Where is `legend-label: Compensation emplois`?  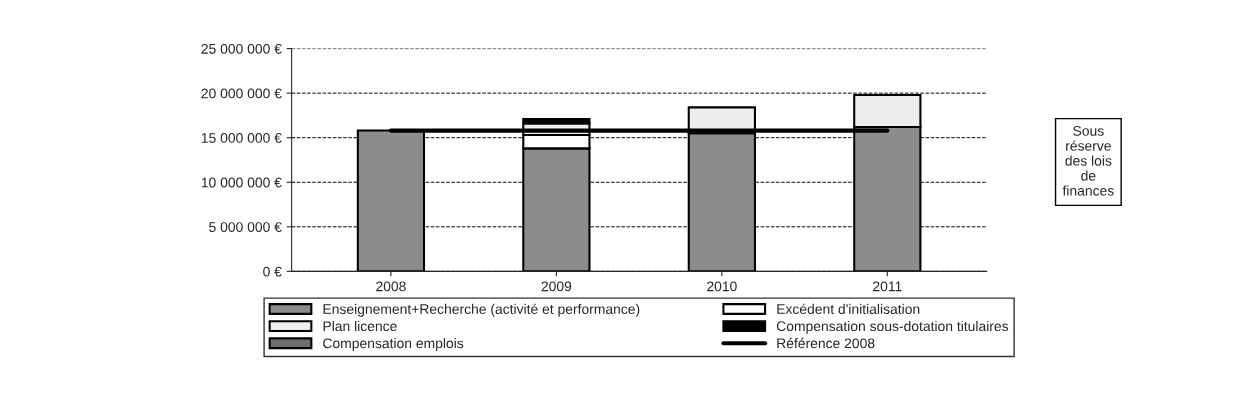 legend-label: Compensation emplois is located at coordinates (393, 344).